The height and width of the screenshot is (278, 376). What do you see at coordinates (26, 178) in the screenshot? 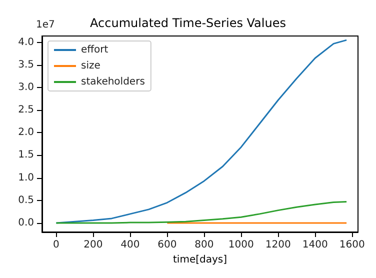
I see `y-tick-label: 1.0` at bounding box center [26, 178].